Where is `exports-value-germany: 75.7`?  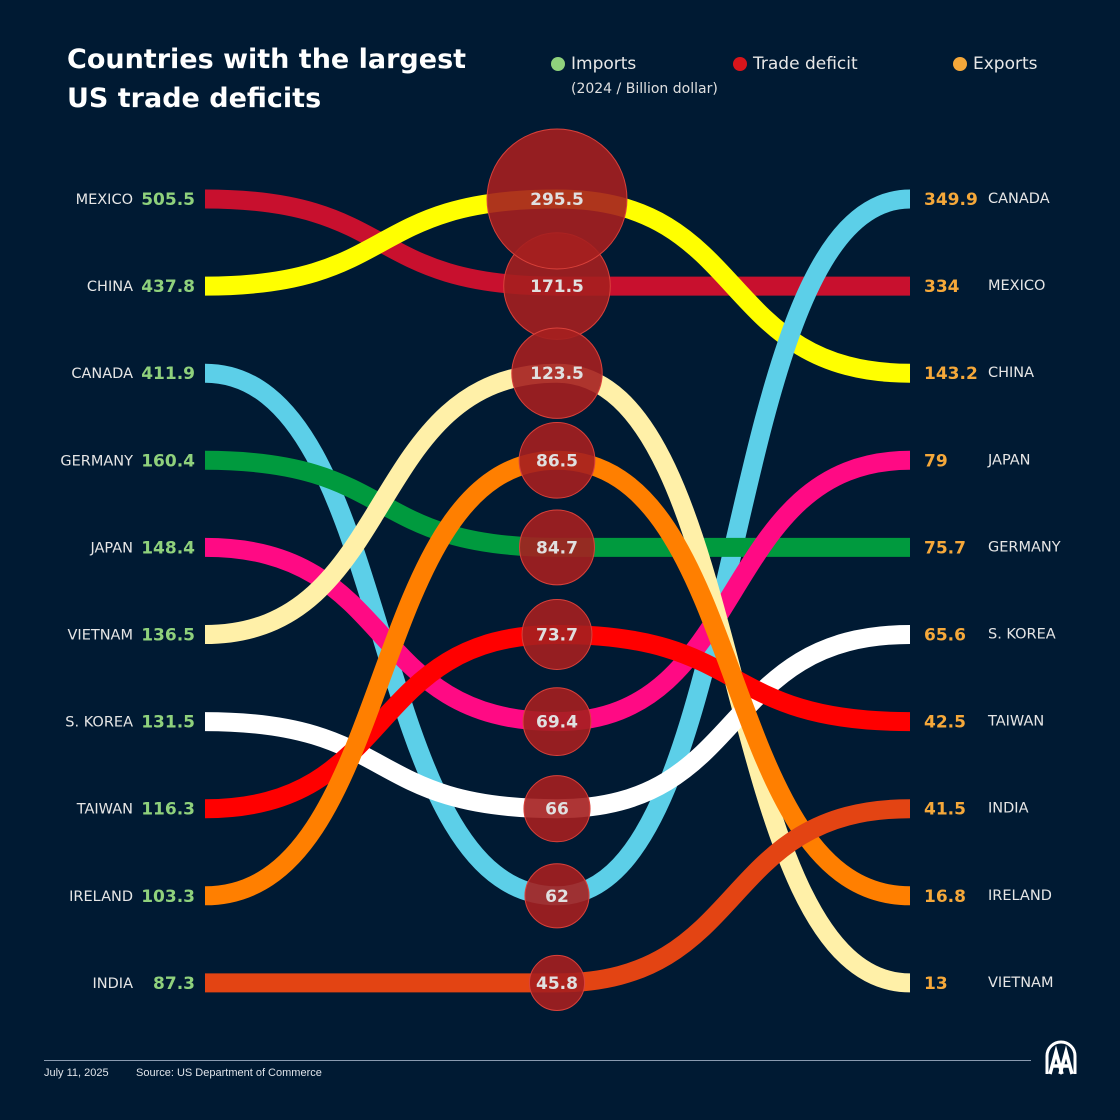 exports-value-germany: 75.7 is located at coordinates (945, 548).